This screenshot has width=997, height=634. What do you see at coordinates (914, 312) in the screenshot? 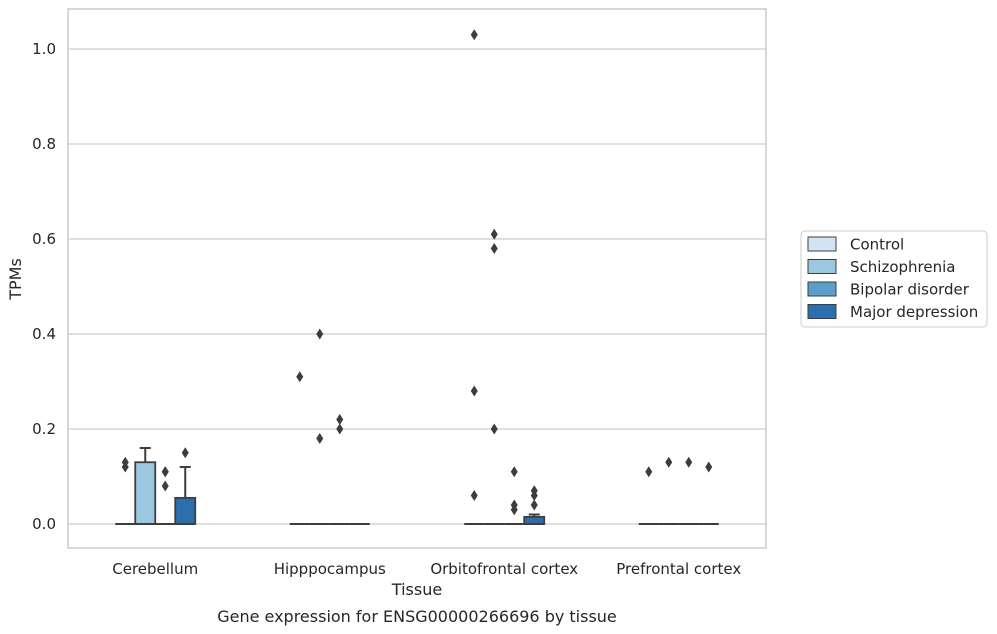
I see `legend-label: Major depression` at bounding box center [914, 312].